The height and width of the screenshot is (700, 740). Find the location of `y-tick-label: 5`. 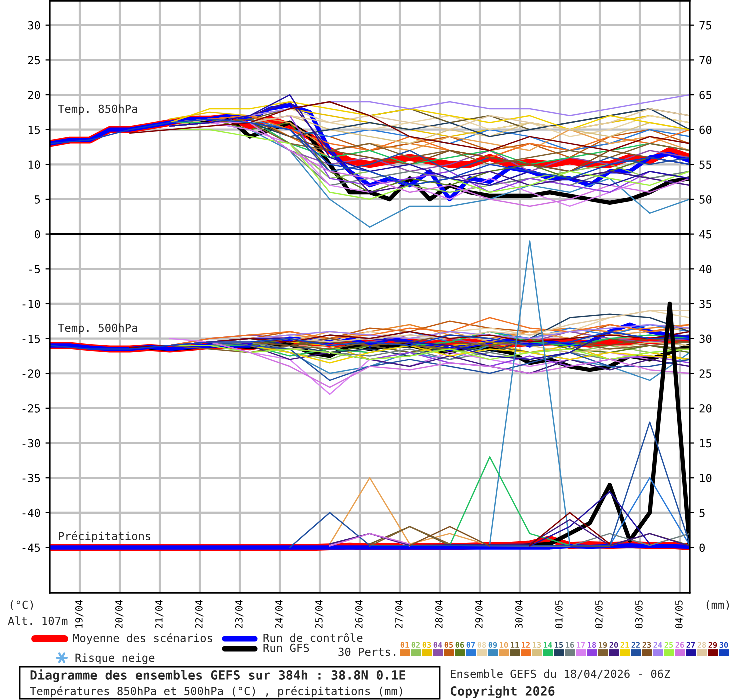

y-tick-label: 5 is located at coordinates (37, 200).